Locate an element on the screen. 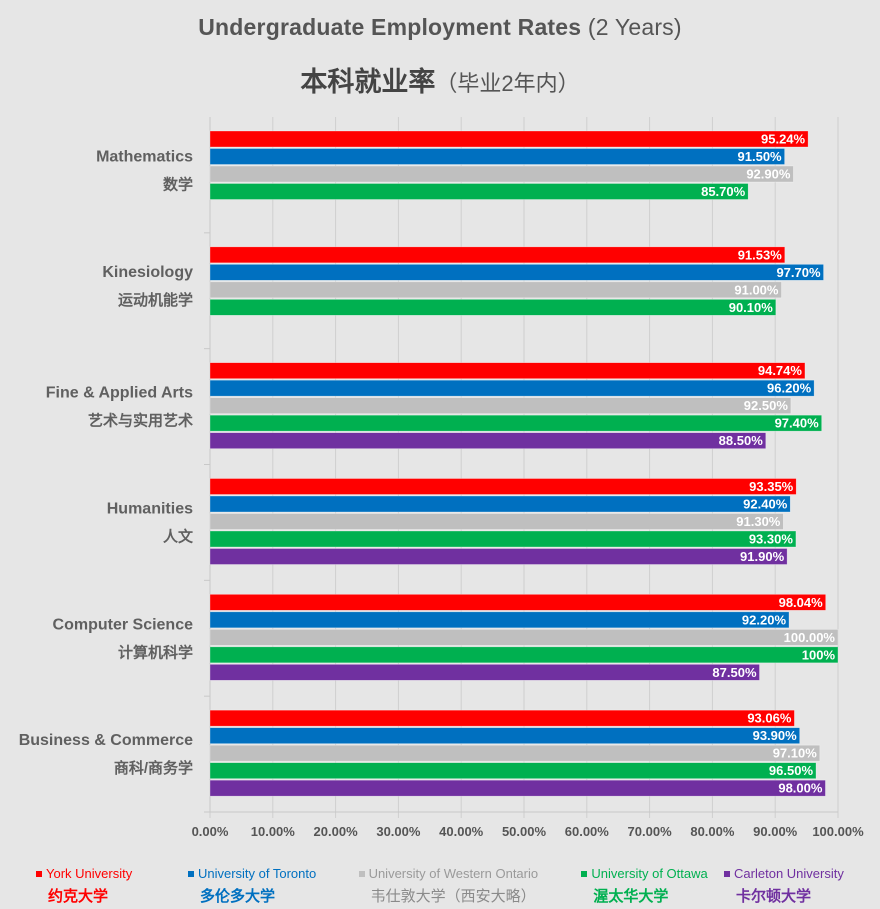 The image size is (880, 909). bar-value-label: 88.50% is located at coordinates (741, 440).